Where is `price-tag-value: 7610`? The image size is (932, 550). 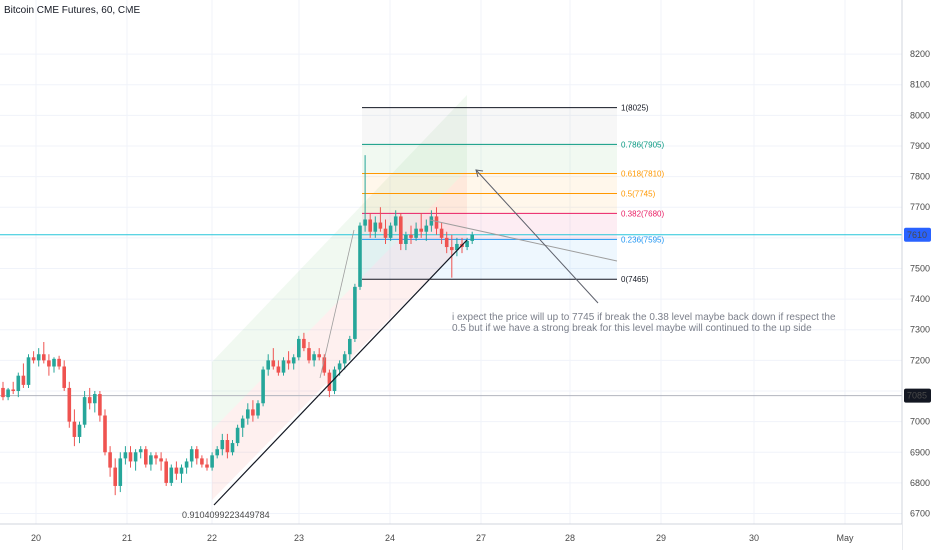
price-tag-value: 7610 is located at coordinates (917, 235).